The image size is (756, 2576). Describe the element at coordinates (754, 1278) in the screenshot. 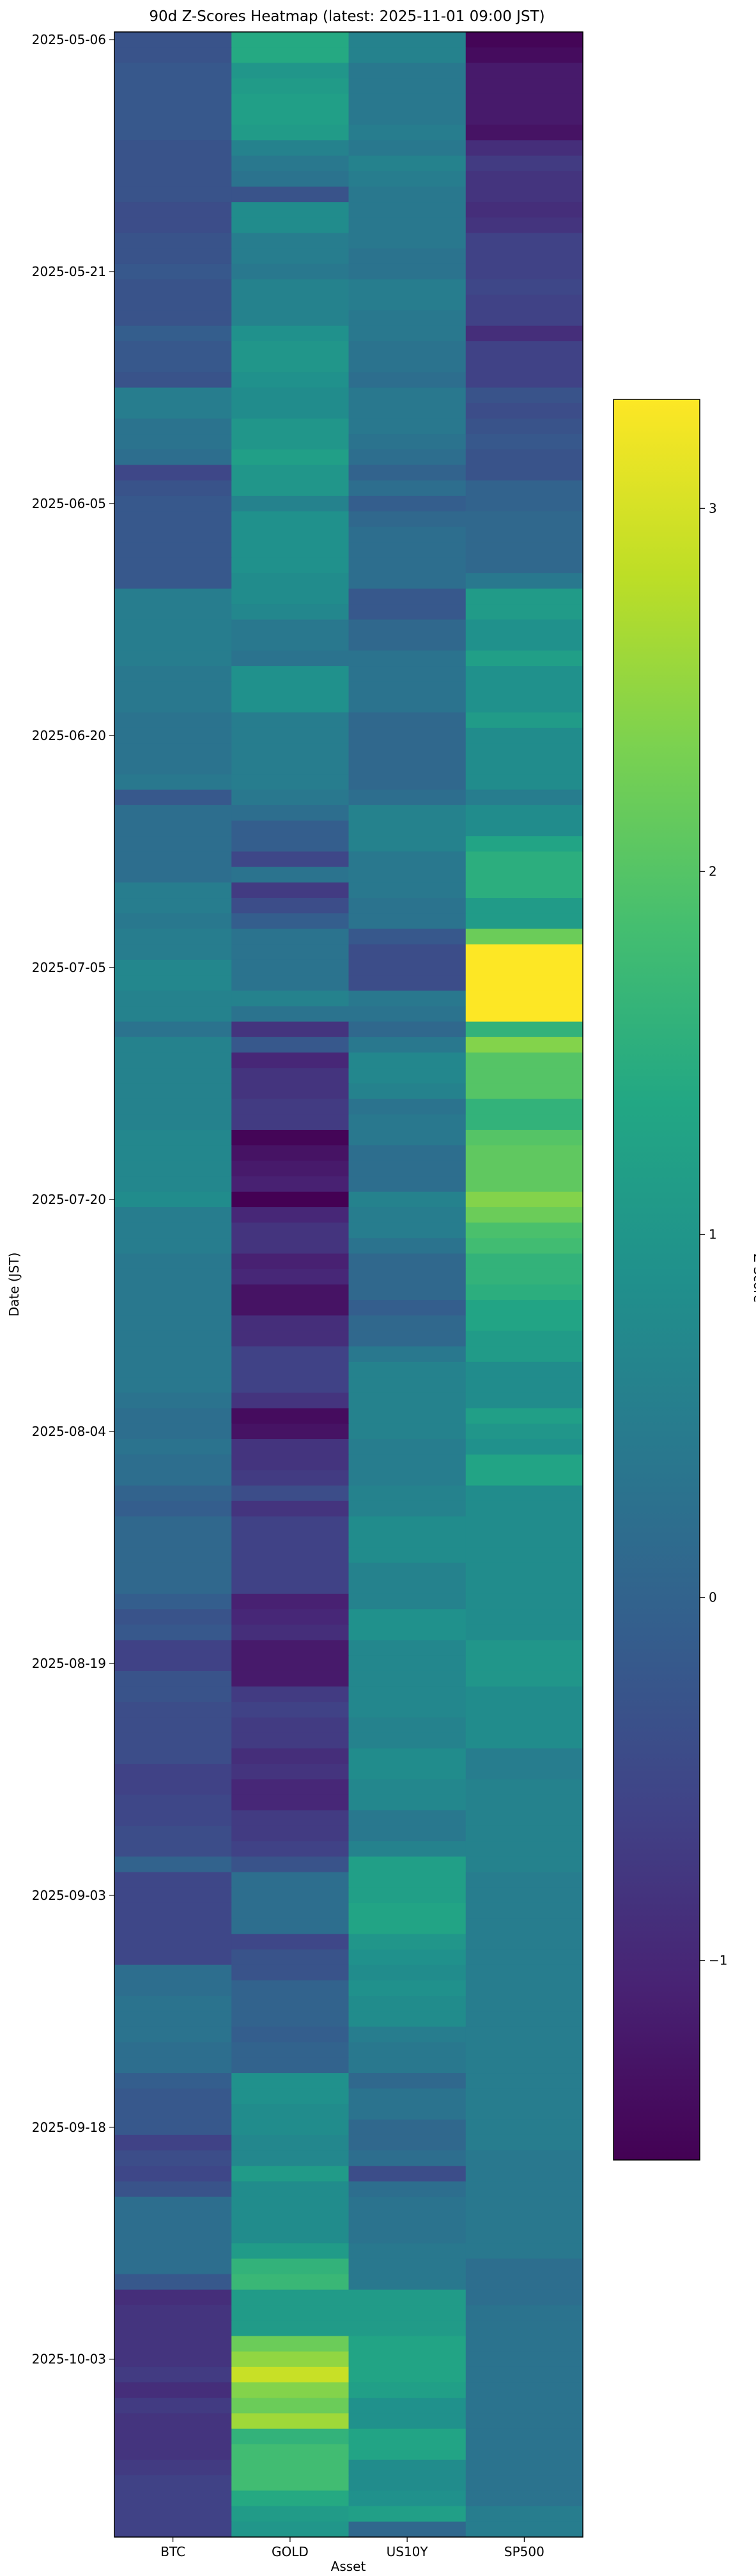

I see `colorbar-label: Z-Score` at that location.